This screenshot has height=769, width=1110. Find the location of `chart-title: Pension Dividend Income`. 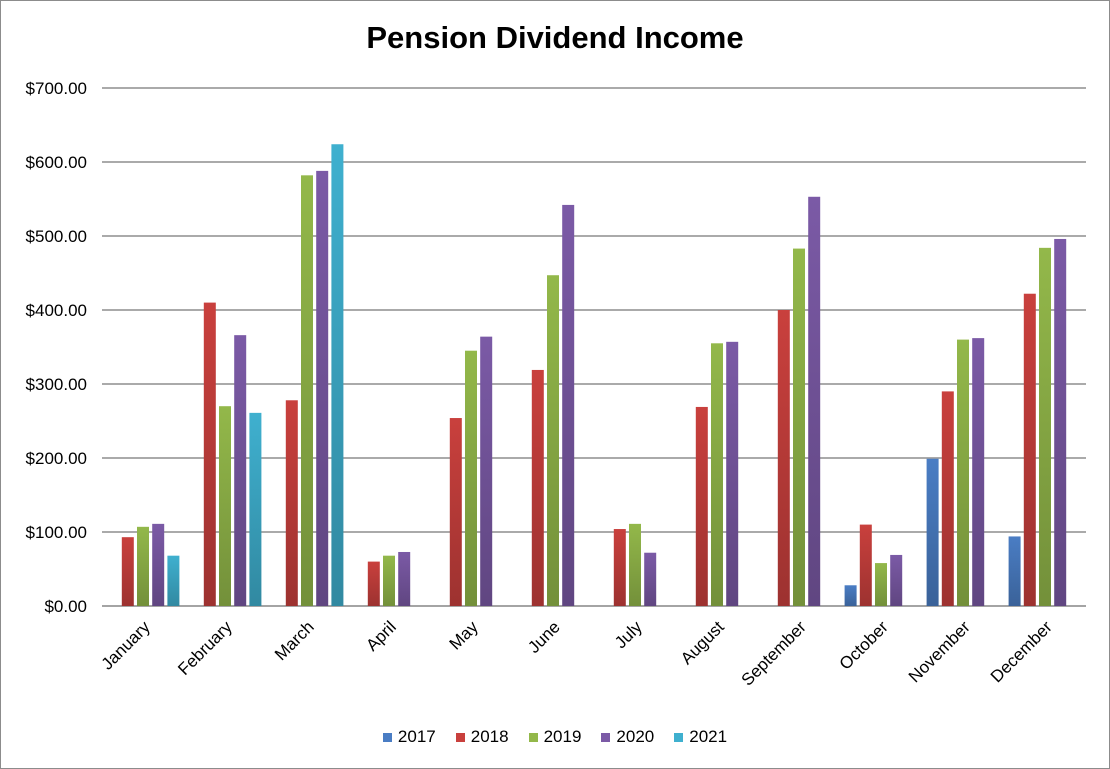

chart-title: Pension Dividend Income is located at coordinates (555, 37).